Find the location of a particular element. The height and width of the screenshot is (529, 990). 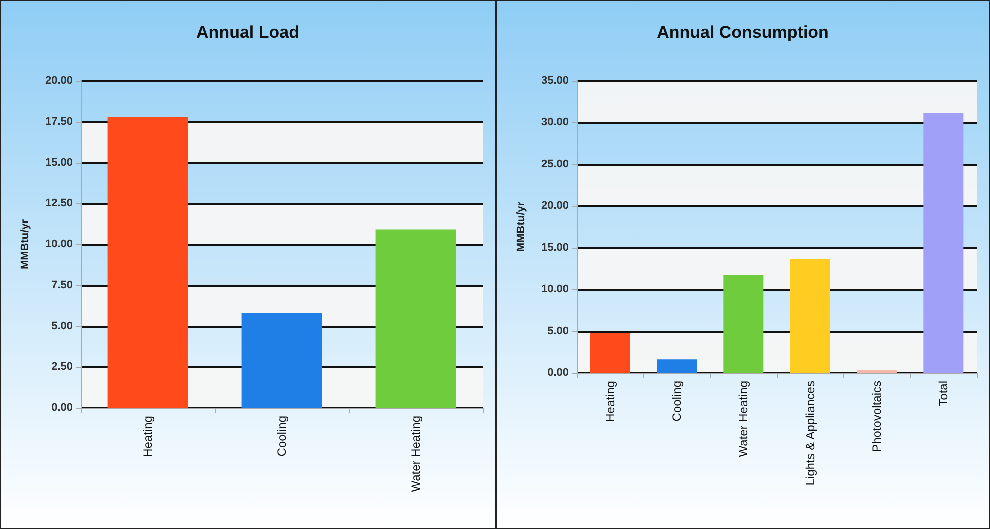

x-tick-label: Lights & Appliances is located at coordinates (810, 433).